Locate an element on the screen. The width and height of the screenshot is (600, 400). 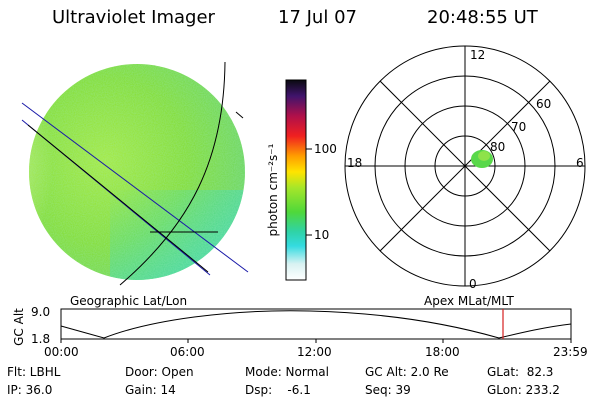
instrument-title: Ultraviolet Imager is located at coordinates (133, 17).